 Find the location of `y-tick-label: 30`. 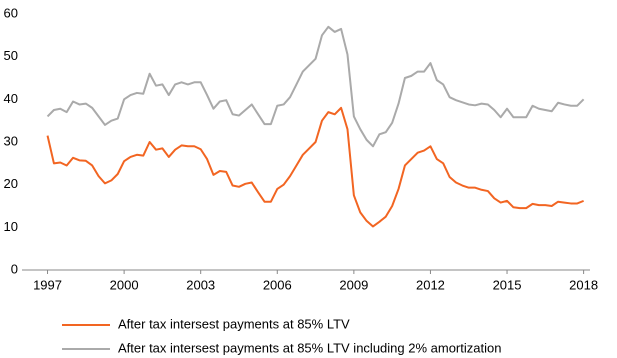

y-tick-label: 30 is located at coordinates (11, 140).